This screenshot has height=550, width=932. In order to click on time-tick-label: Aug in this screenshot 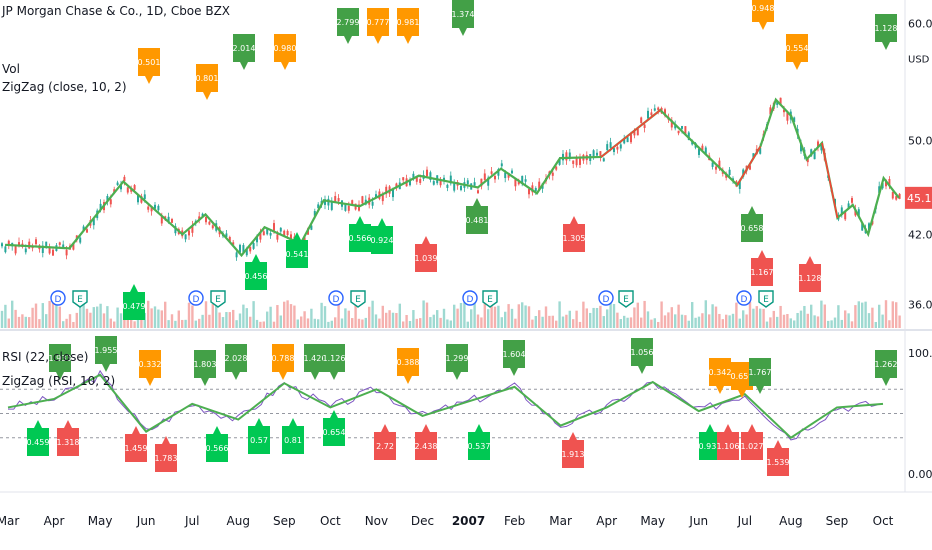, I will do `click(238, 521)`.